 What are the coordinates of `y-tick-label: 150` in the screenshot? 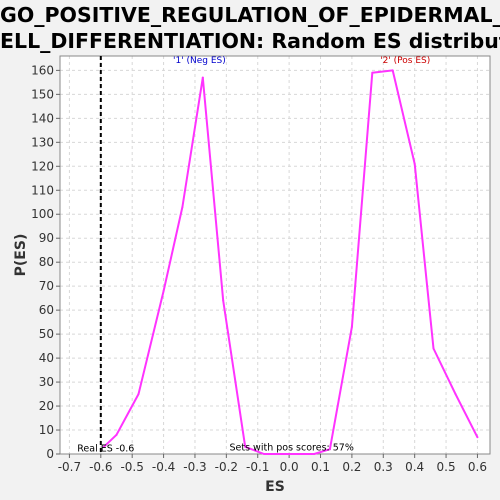 It's located at (42, 94).